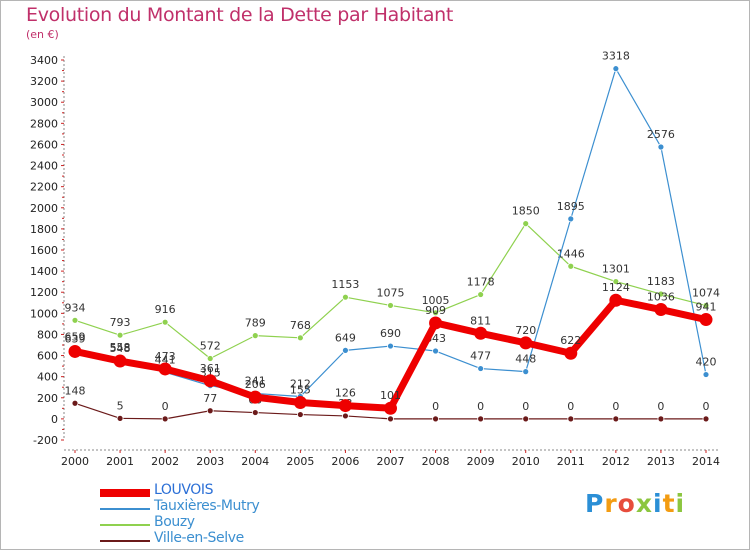  What do you see at coordinates (616, 56) in the screenshot?
I see `data-label-tauxi-res-mutry: 3318` at bounding box center [616, 56].